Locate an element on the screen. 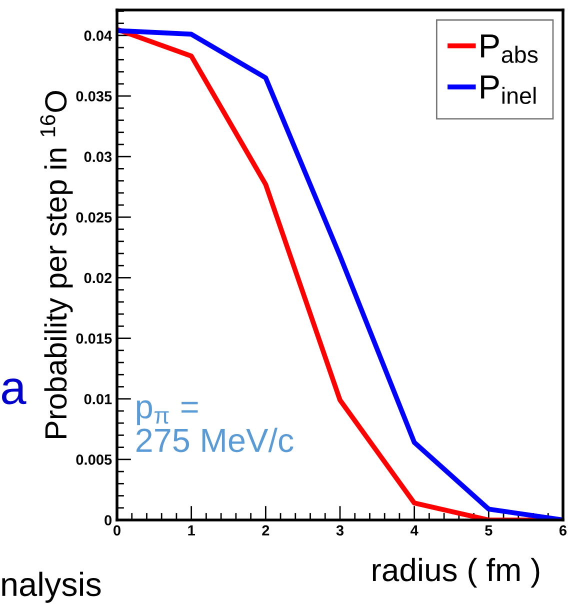  y-tick-label: 0.04 is located at coordinates (98, 35).